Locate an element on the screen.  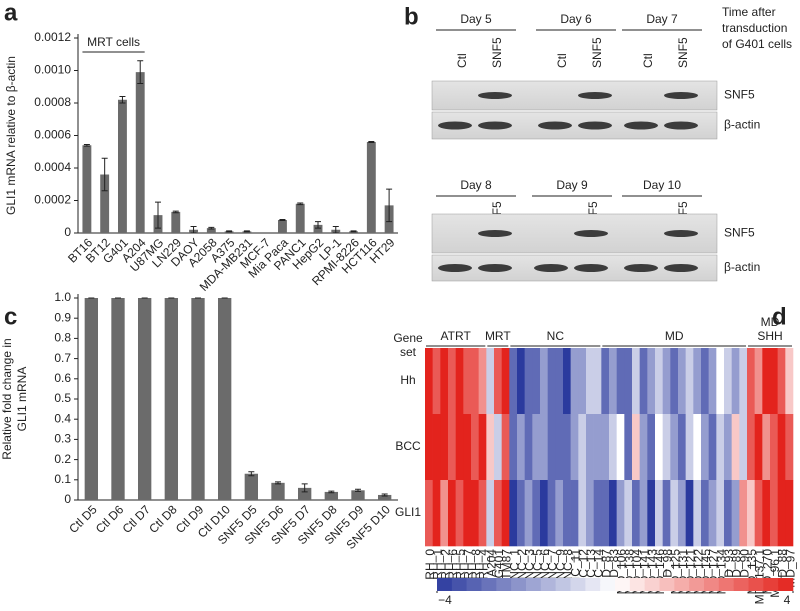
y-tick-label: 0.8 is located at coordinates (62, 338).